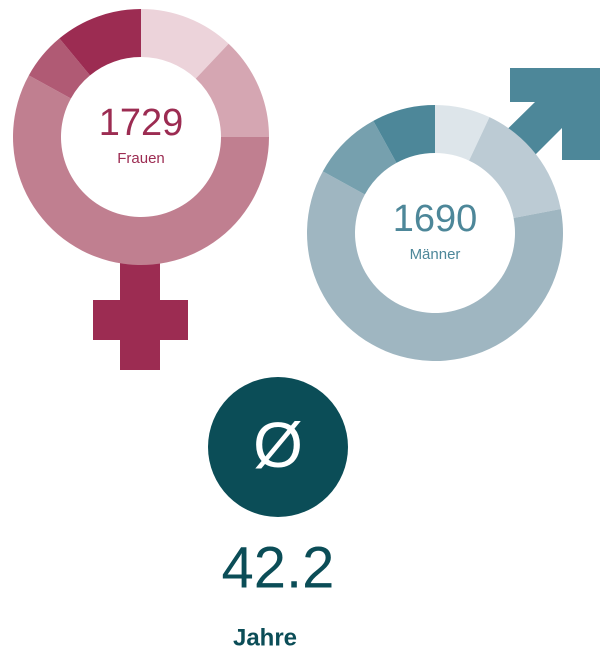 This screenshot has width=611, height=652. I want to click on average-unit: Jahre, so click(265, 637).